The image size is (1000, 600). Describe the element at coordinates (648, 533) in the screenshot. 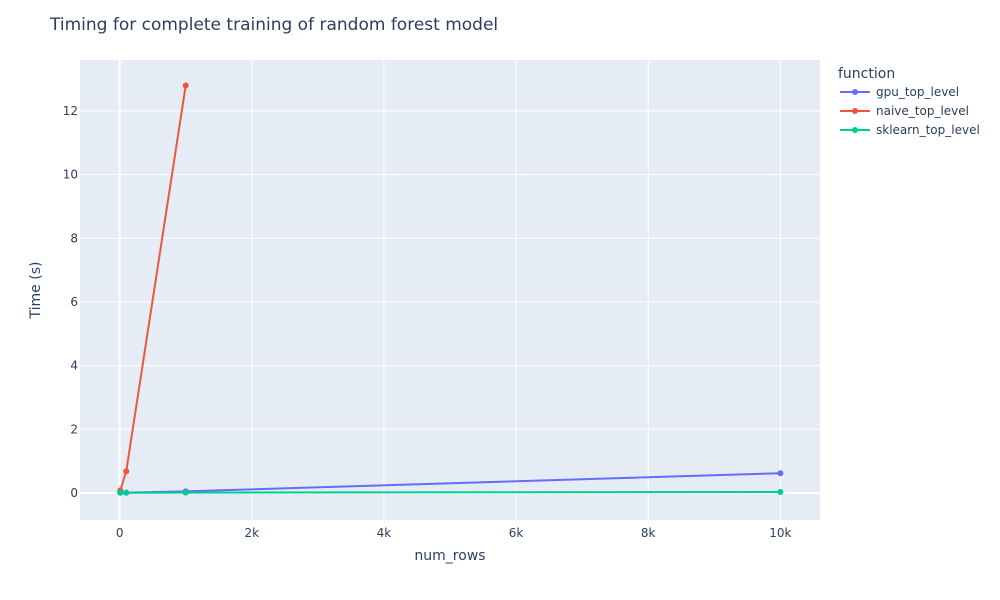

I see `x-tick-label: 8k` at that location.